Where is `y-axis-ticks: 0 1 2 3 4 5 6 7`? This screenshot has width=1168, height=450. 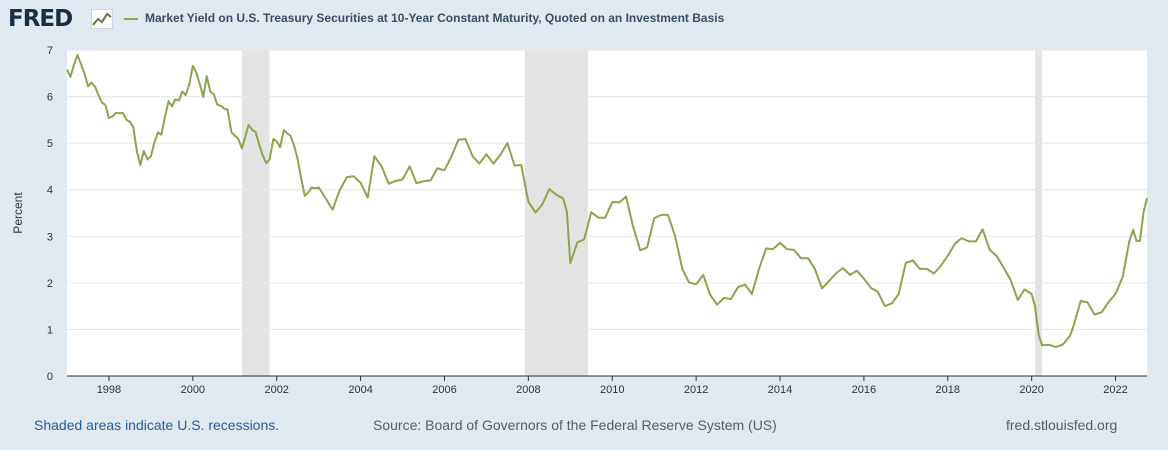
y-axis-ticks: 0 1 2 3 4 5 6 7 is located at coordinates (50, 214).